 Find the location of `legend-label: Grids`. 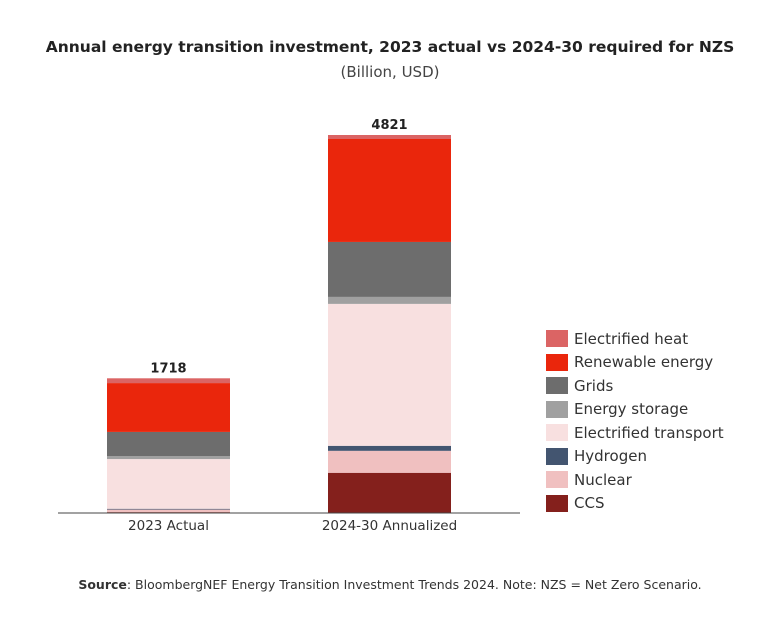

legend-label: Grids is located at coordinates (594, 385).